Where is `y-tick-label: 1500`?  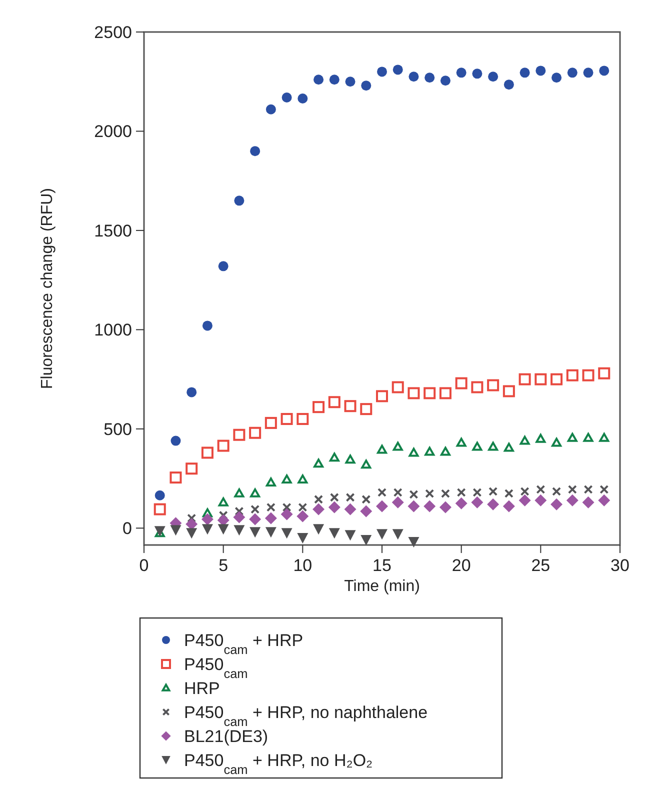 y-tick-label: 1500 is located at coordinates (113, 230).